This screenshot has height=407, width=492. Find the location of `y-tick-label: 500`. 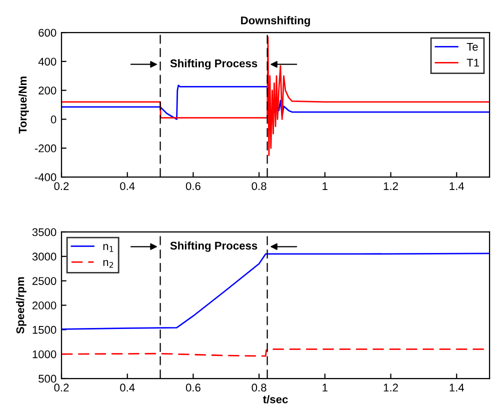

y-tick-label: 500 is located at coordinates (47, 378).